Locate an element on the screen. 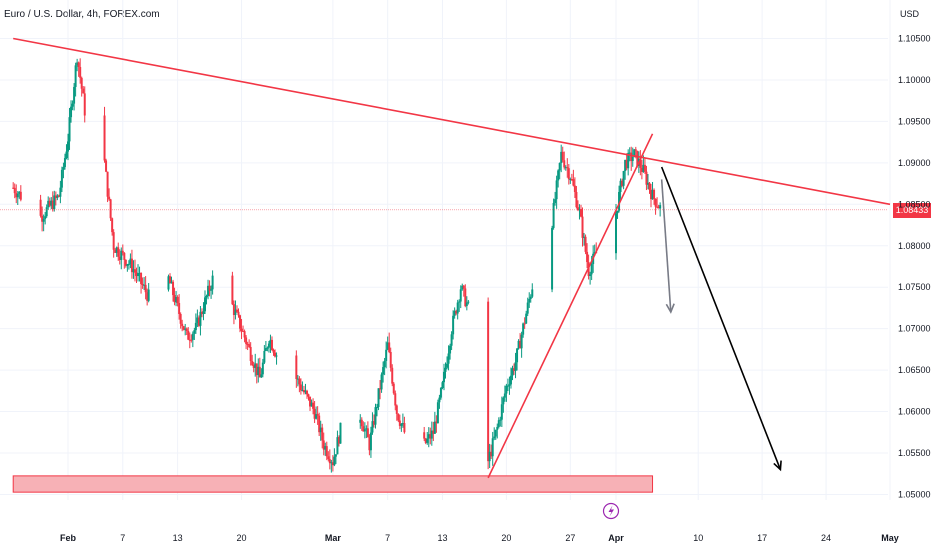 Image resolution: width=932 pixels, height=550 pixels. lightning-icon is located at coordinates (611, 511).